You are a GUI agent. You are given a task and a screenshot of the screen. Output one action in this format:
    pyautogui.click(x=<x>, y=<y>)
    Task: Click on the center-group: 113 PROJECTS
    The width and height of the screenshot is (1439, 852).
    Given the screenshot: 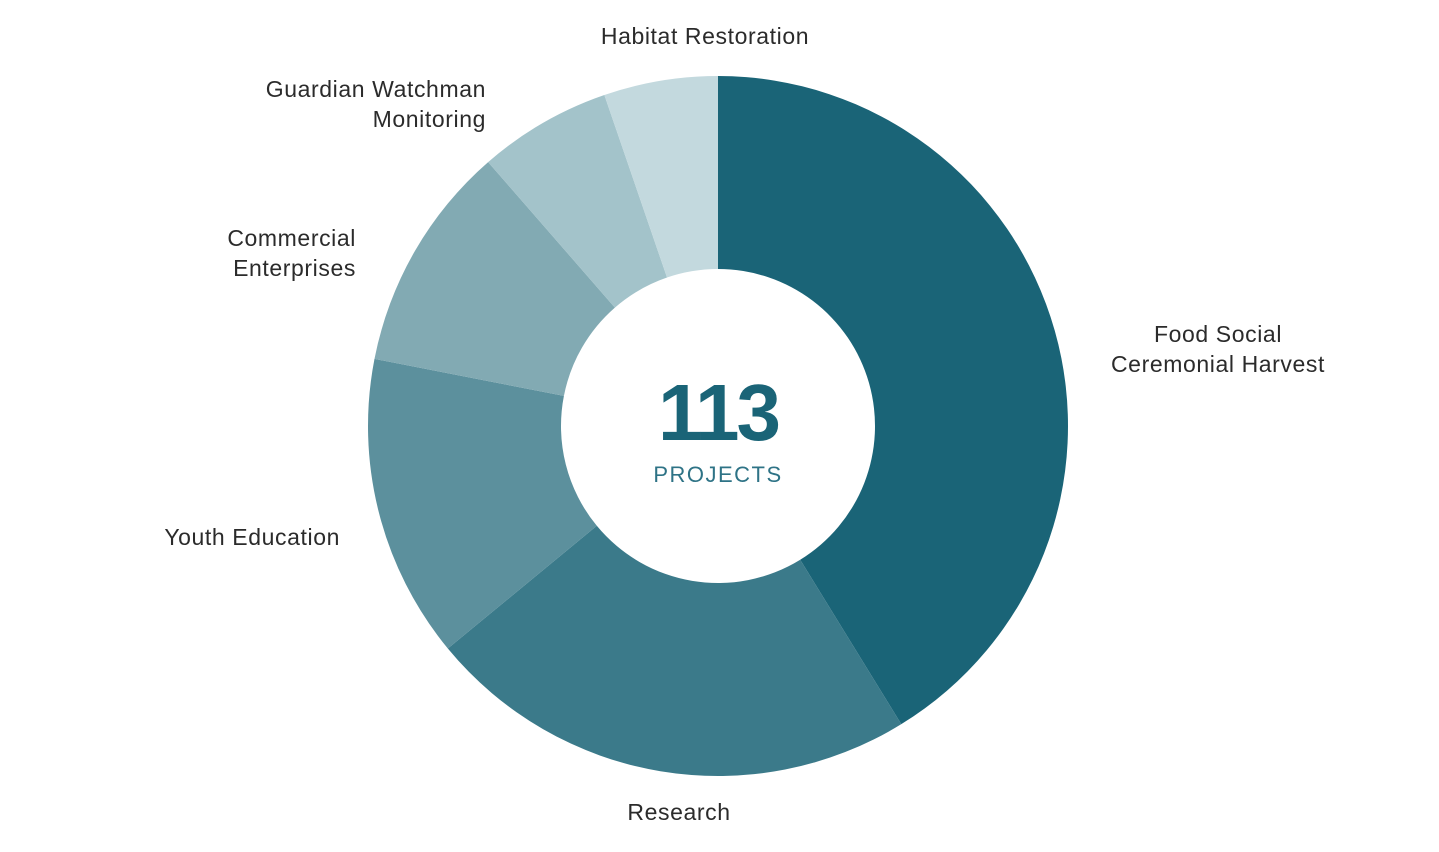 What is the action you would take?
    pyautogui.click(x=717, y=427)
    